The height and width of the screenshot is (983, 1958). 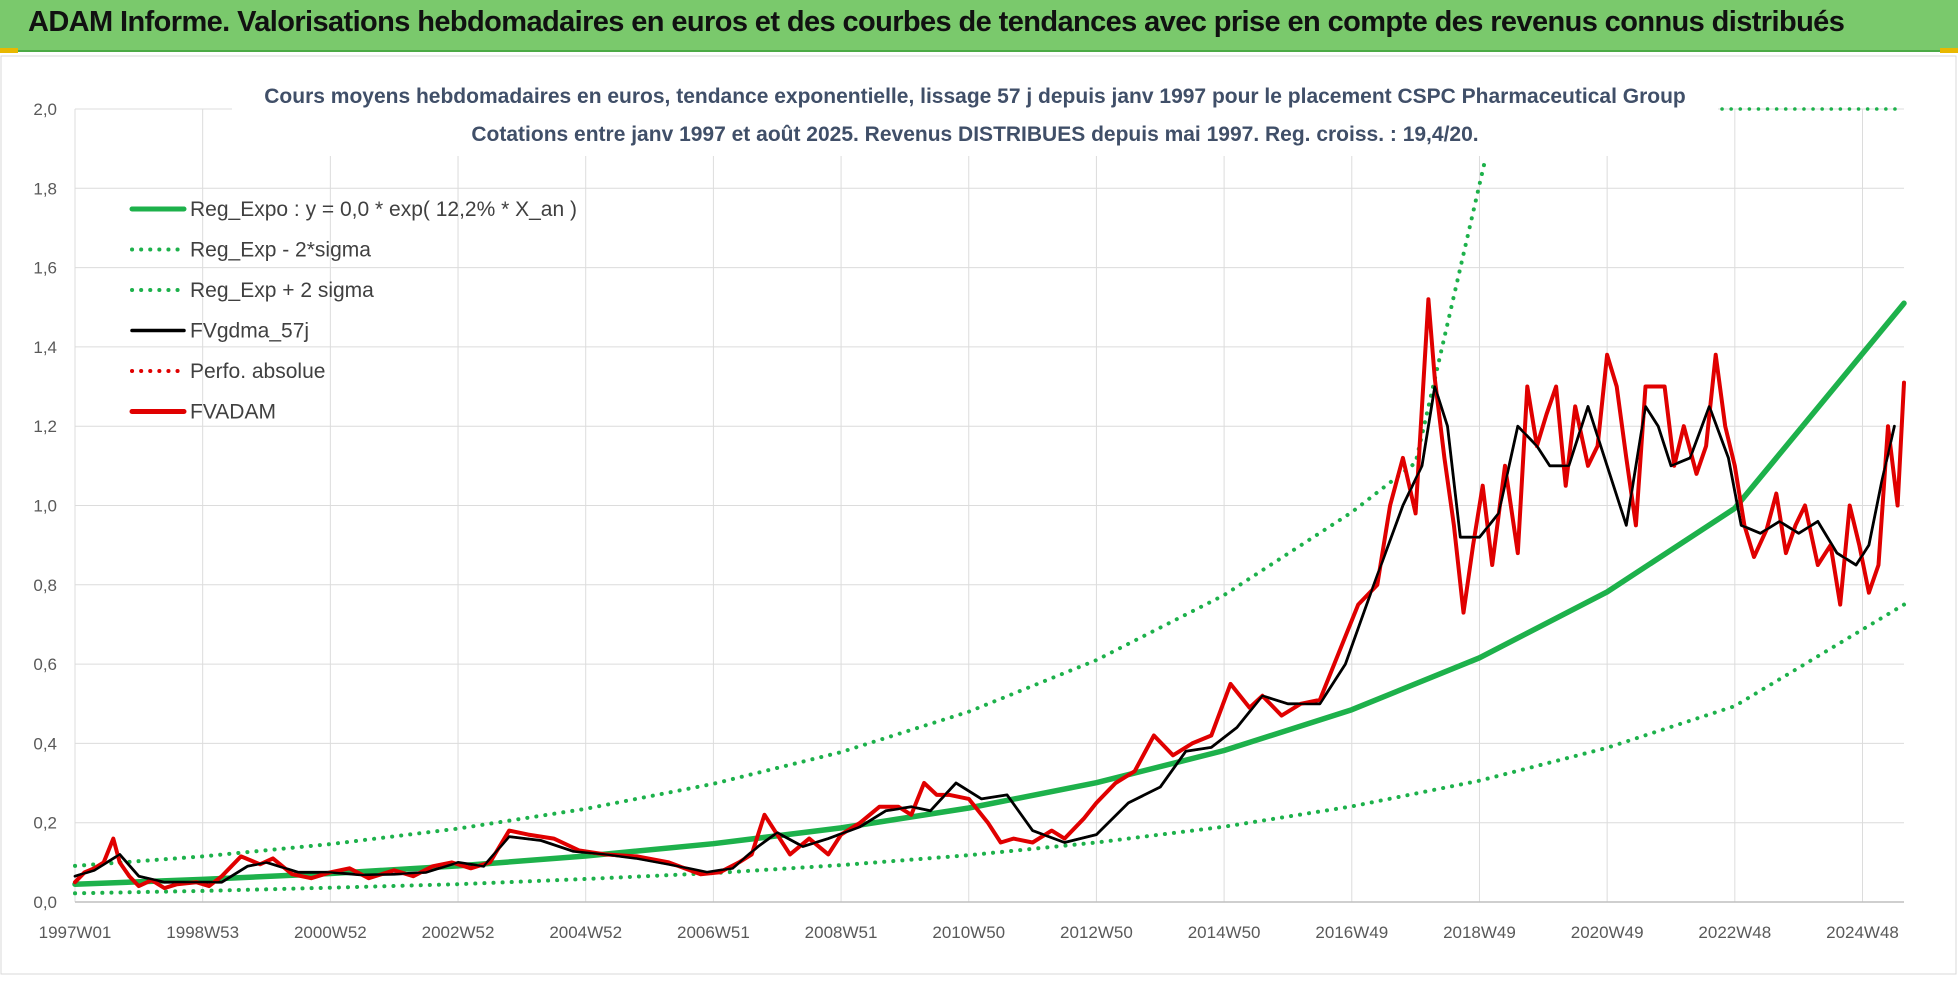 I want to click on y-tick-label: 2,0, so click(x=45, y=109).